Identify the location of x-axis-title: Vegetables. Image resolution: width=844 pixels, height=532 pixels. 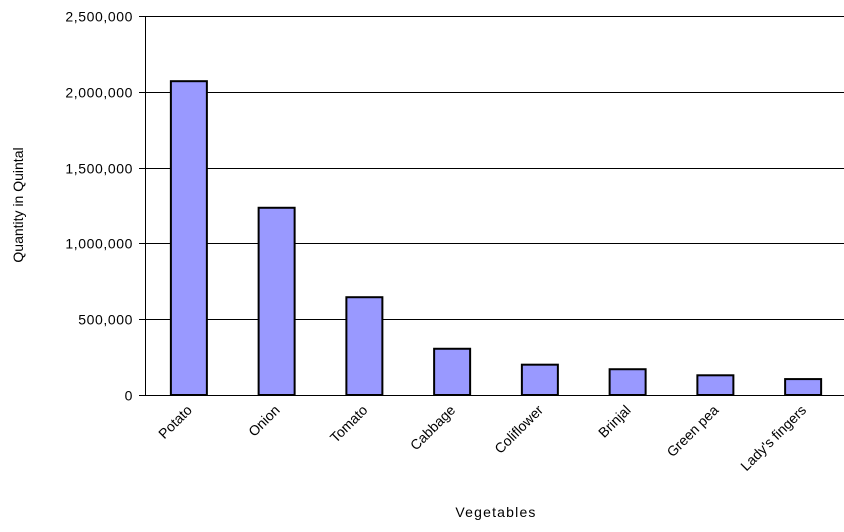
(495, 512).